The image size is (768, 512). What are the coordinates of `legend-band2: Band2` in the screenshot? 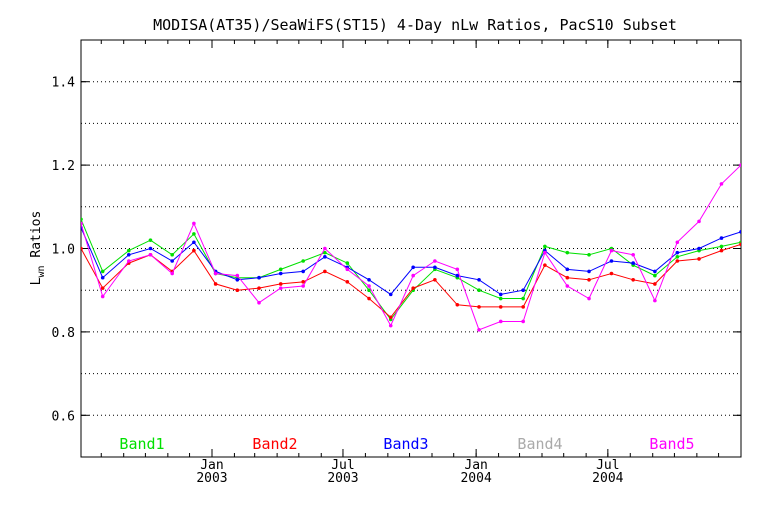 It's located at (274, 444).